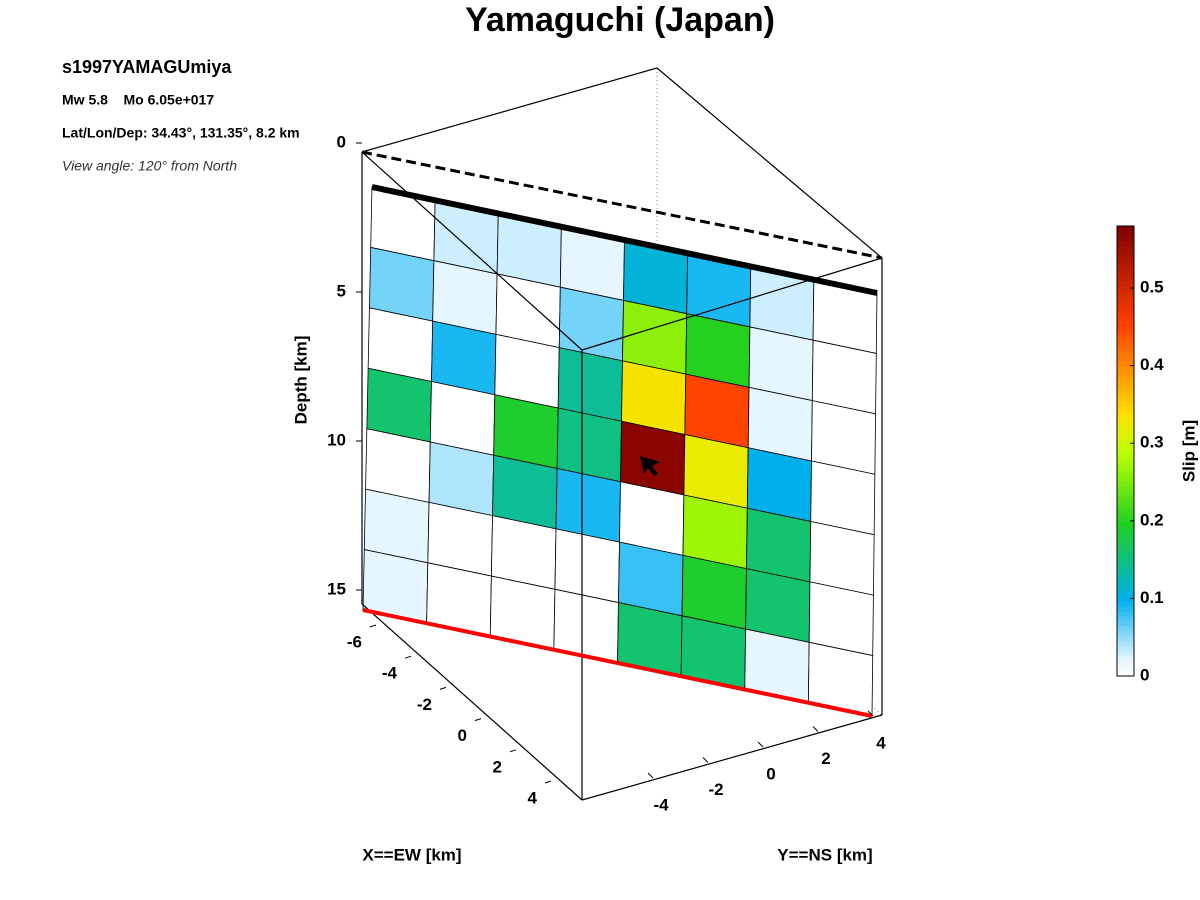  What do you see at coordinates (1188, 451) in the screenshot?
I see `colorbar-label: Slip [m]` at bounding box center [1188, 451].